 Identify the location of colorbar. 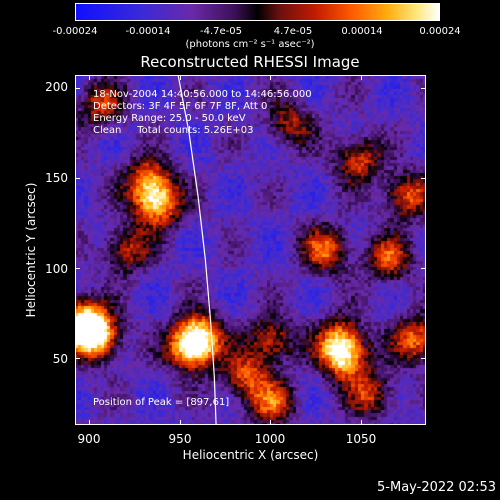
(257, 12).